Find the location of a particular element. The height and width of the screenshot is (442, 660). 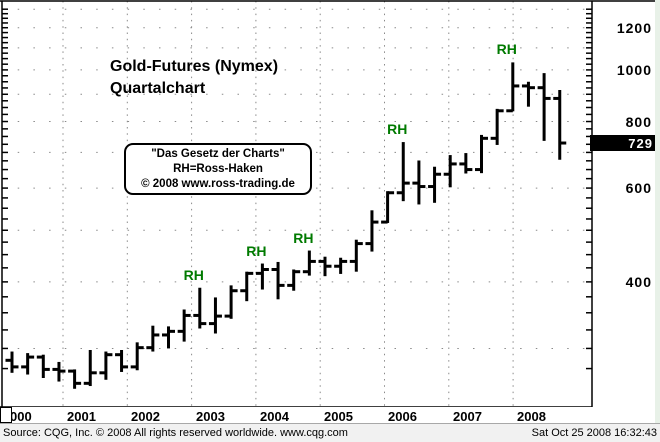

info-box-line2: RH=Ross-Haken is located at coordinates (218, 169).